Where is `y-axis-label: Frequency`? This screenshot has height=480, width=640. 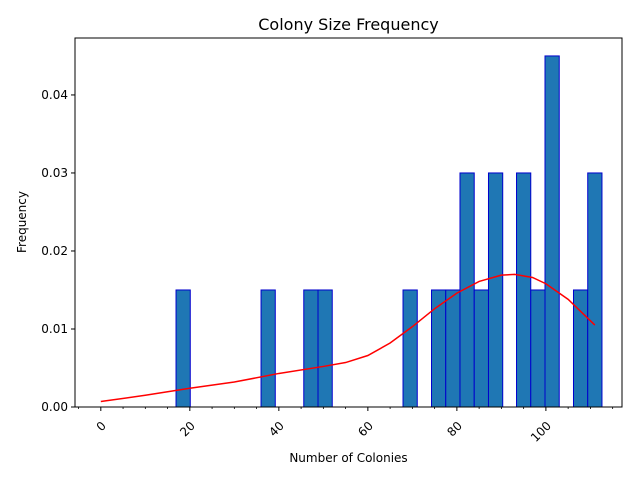
y-axis-label: Frequency is located at coordinates (22, 222).